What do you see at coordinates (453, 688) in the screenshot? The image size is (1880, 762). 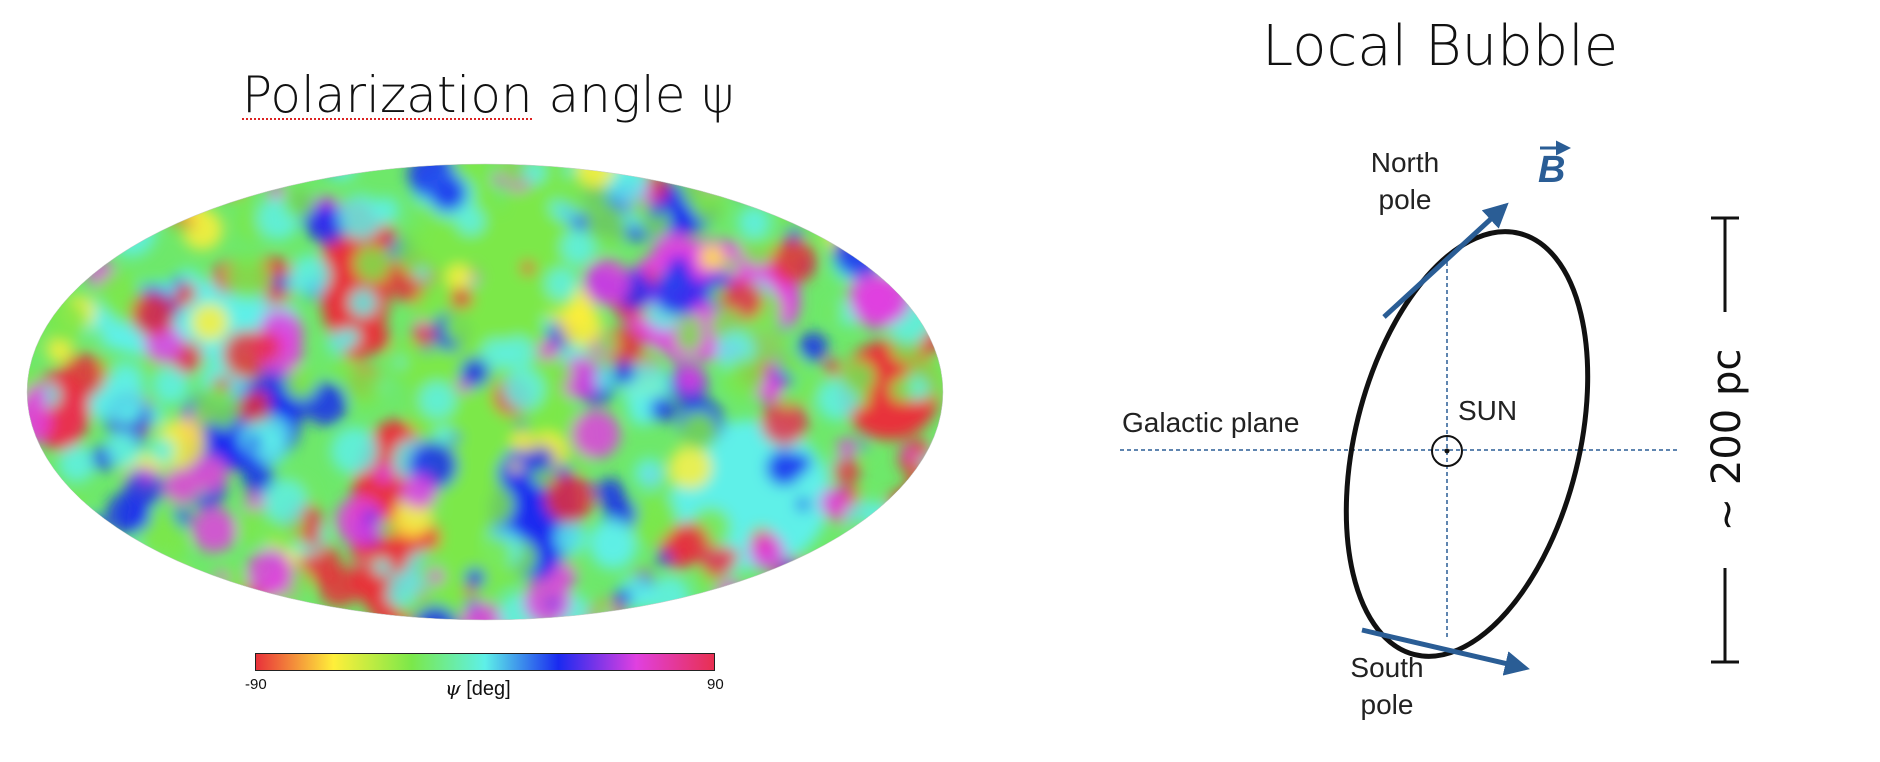 I see `psi-symbol: ψ` at bounding box center [453, 688].